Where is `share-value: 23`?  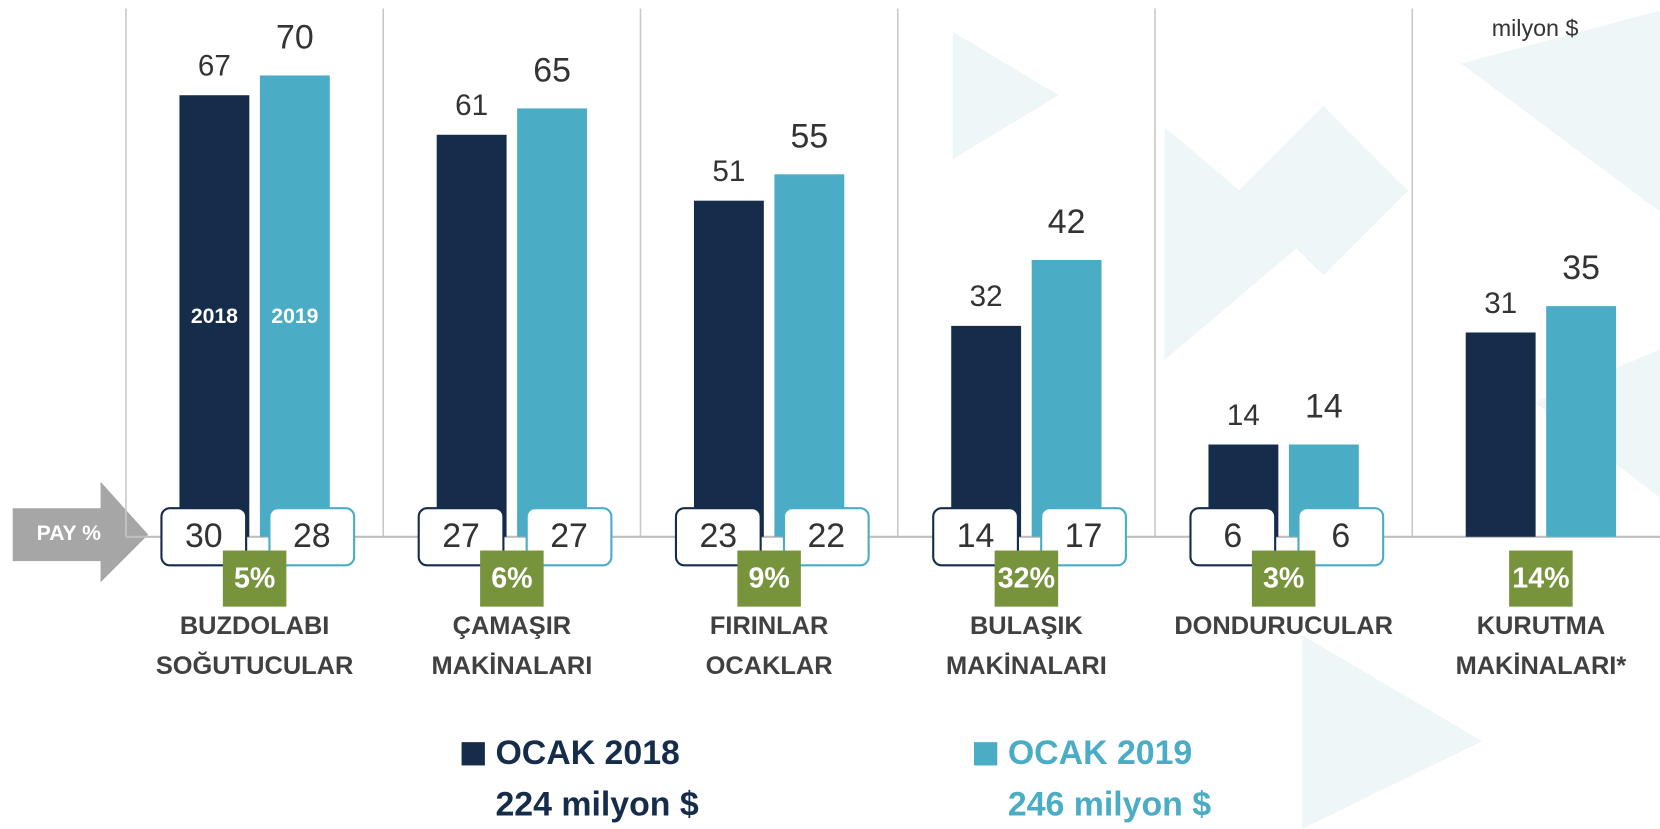
share-value: 23 is located at coordinates (718, 536).